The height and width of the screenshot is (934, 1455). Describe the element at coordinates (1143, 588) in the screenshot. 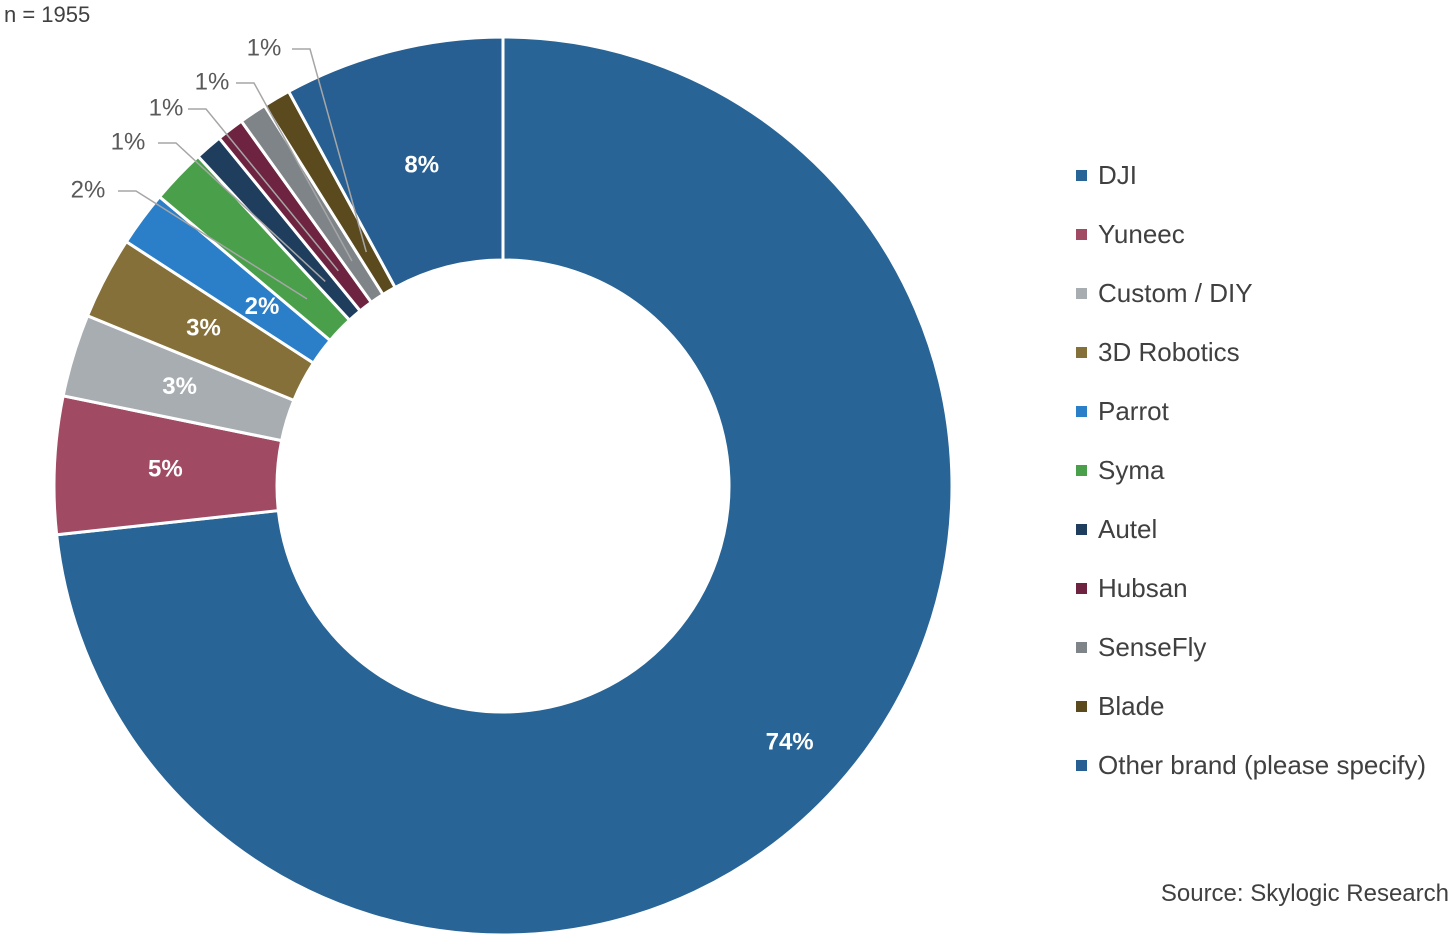

I see `legend-label: Hubsan` at that location.